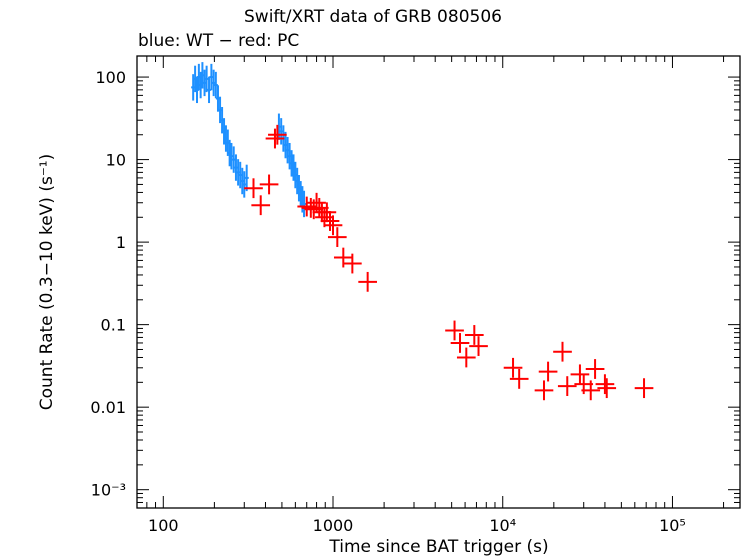 Image resolution: width=746 pixels, height=558 pixels. Describe the element at coordinates (110, 77) in the screenshot. I see `y-tick-label: 100` at that location.